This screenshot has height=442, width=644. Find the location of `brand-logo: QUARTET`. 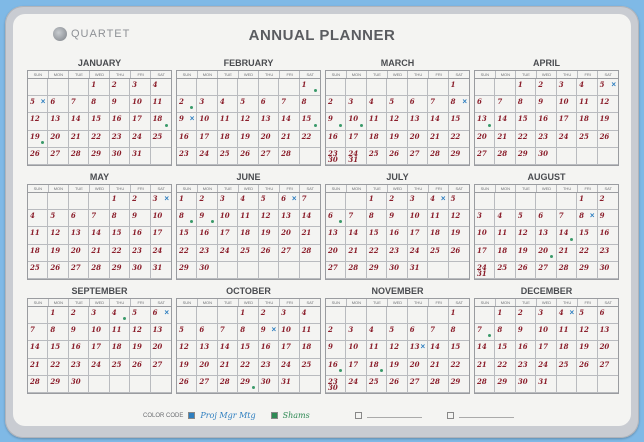

brand-logo: QUARTET is located at coordinates (91, 34).